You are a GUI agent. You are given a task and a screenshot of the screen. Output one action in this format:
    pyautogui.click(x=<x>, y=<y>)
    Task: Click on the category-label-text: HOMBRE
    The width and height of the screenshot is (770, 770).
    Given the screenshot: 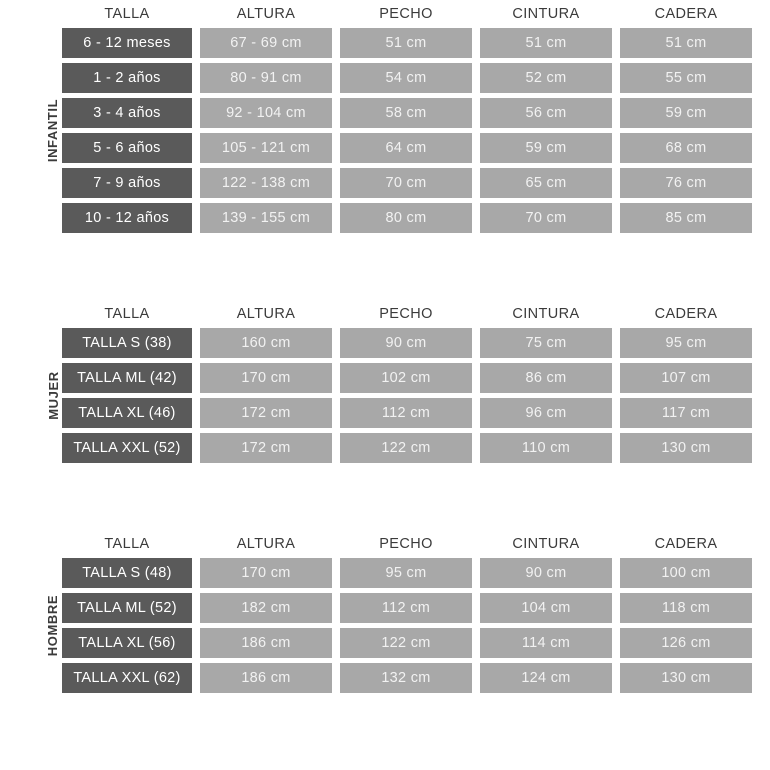 What is the action you would take?
    pyautogui.click(x=53, y=625)
    